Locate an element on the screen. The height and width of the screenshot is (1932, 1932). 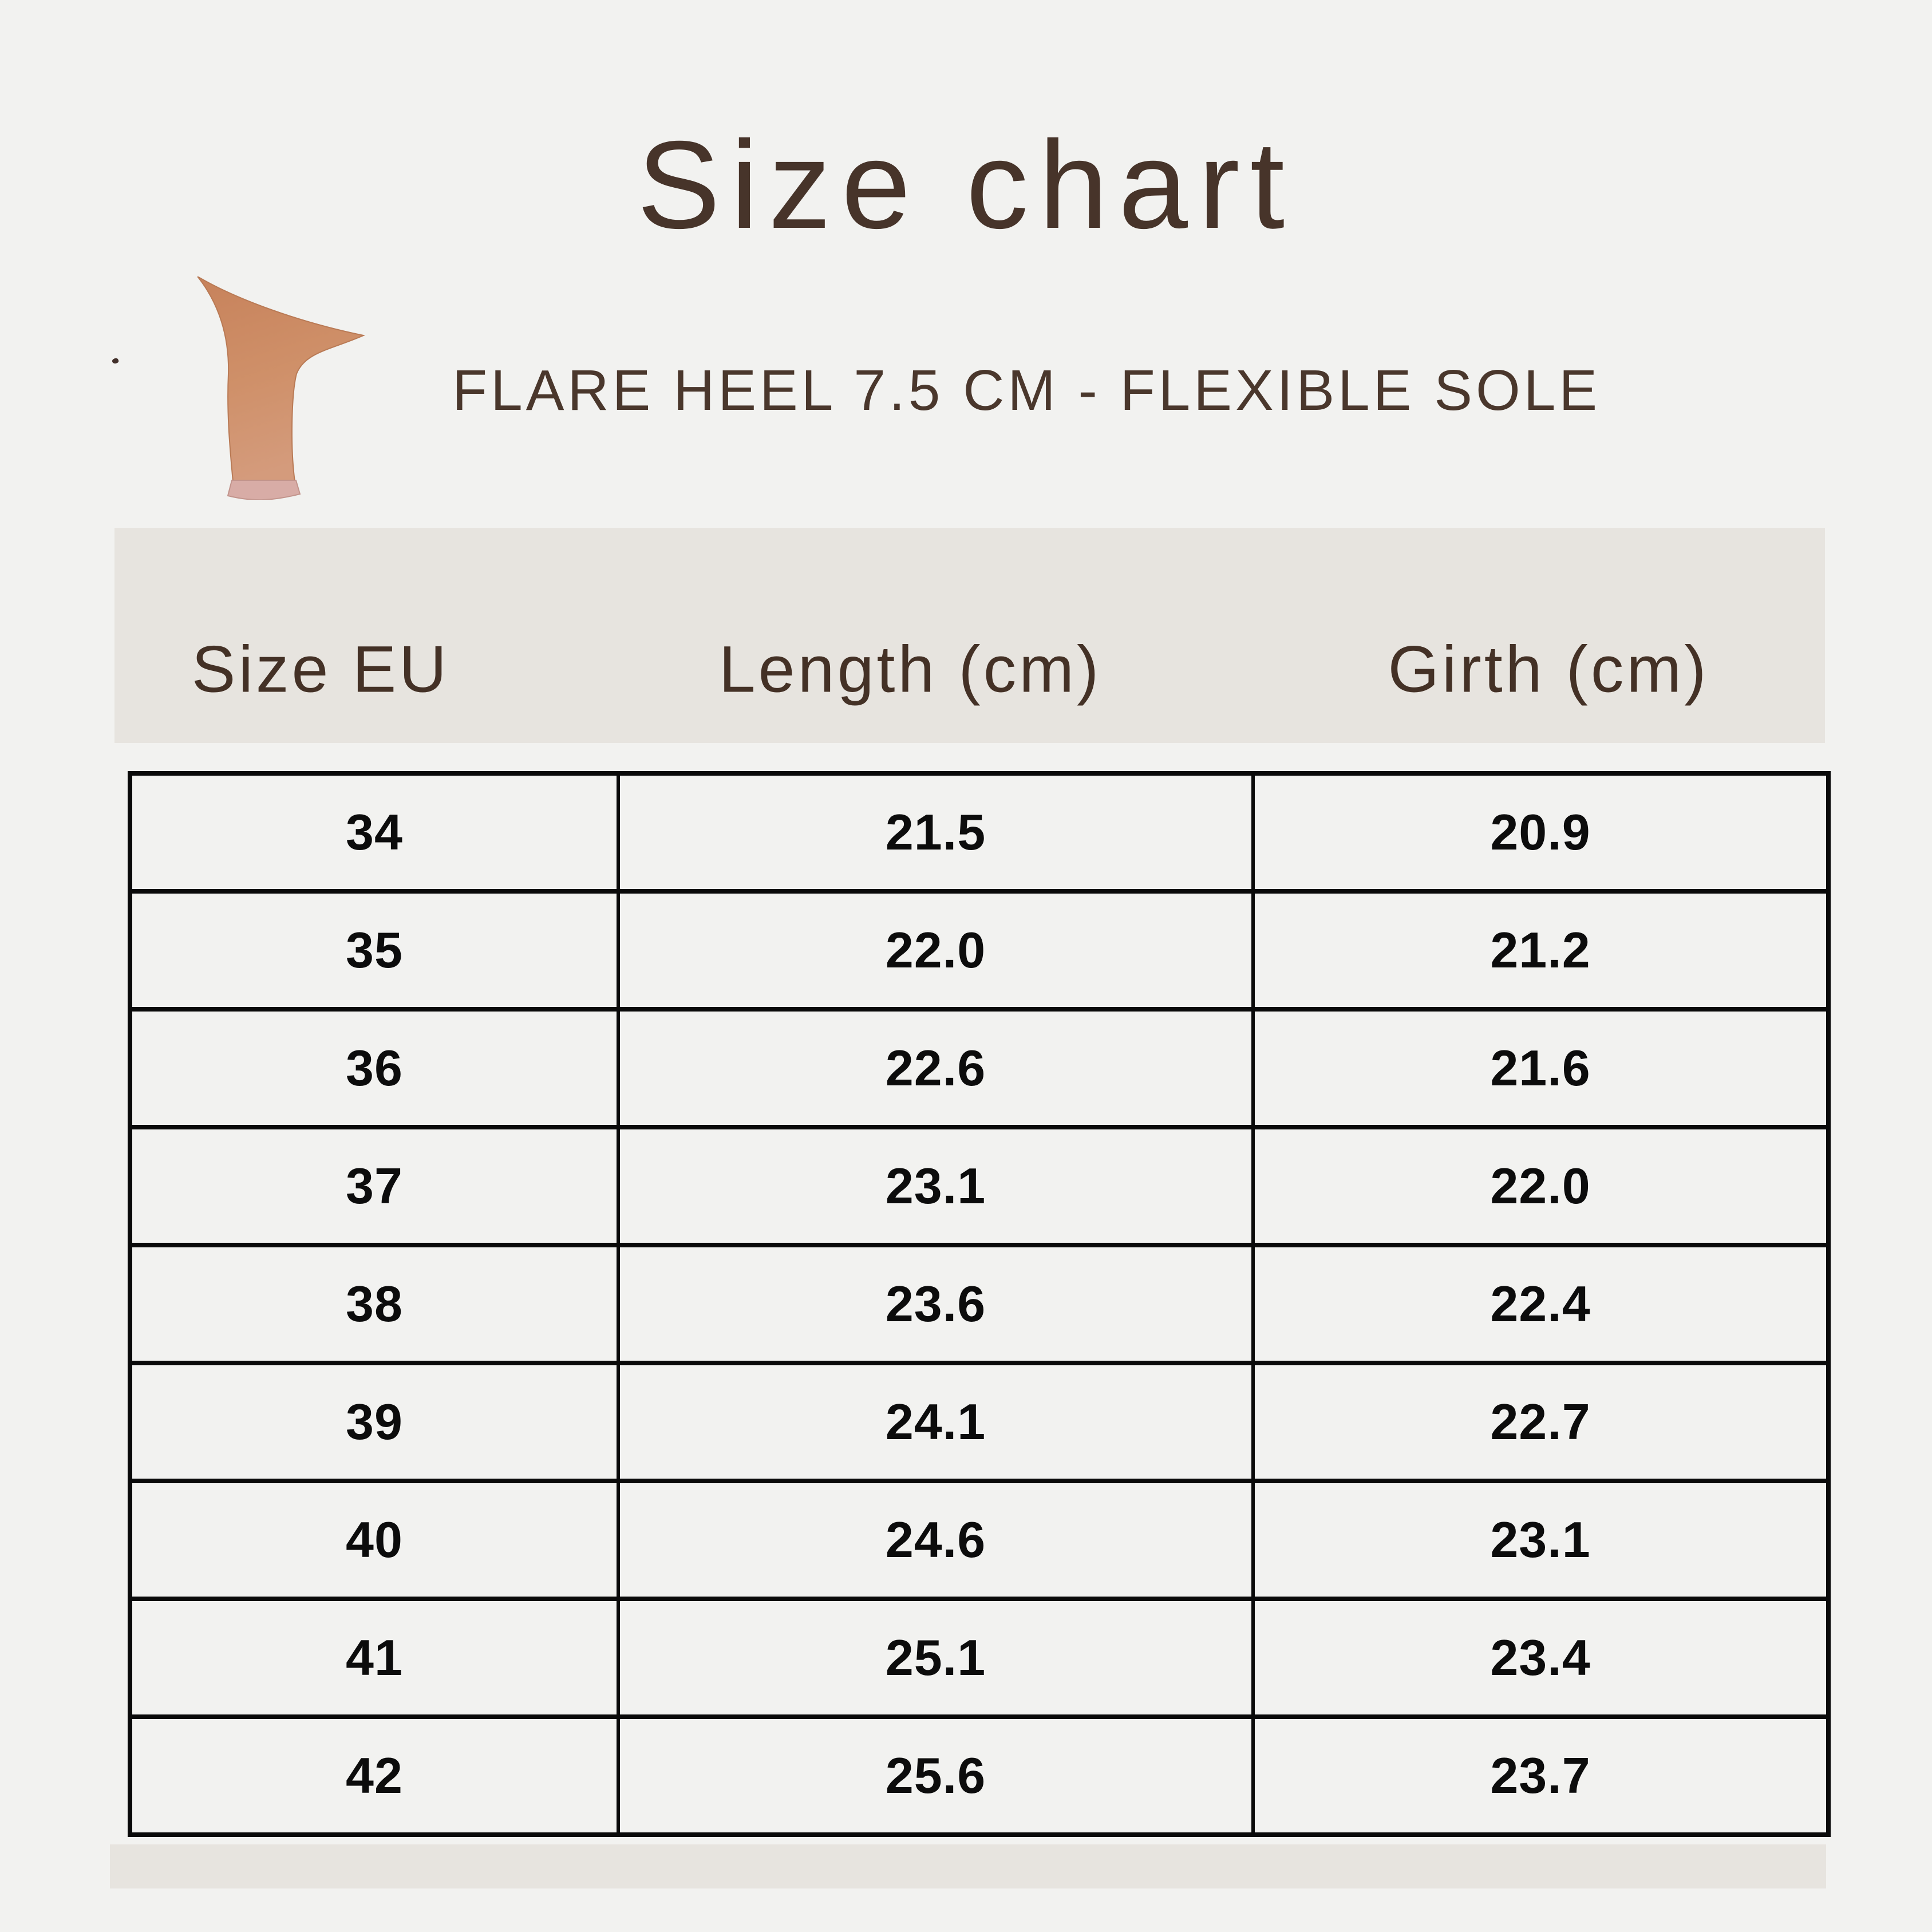
column-header-length: Length (cm) is located at coordinates (910, 669).